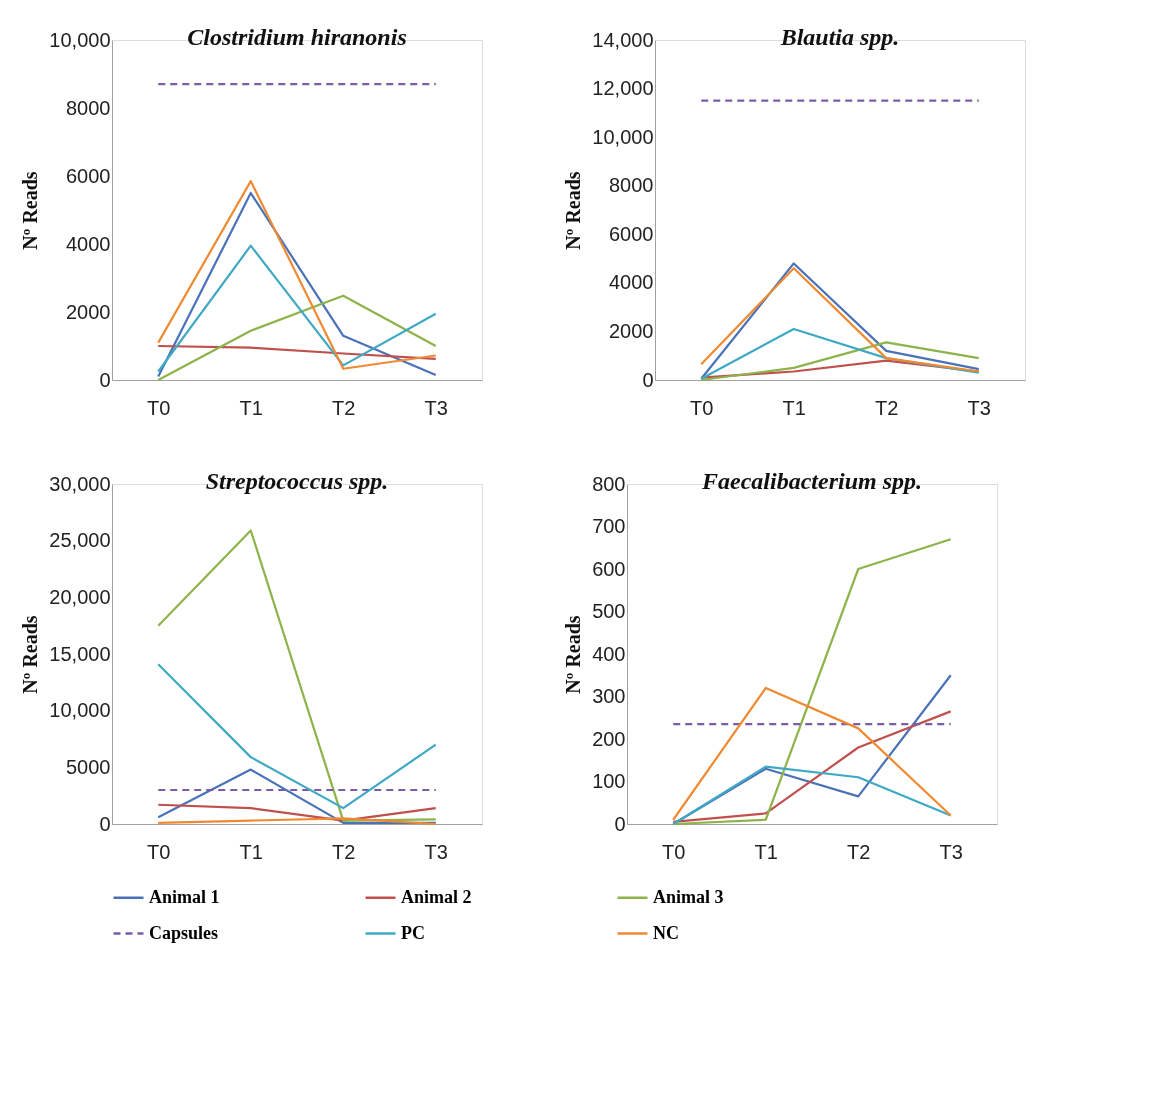 The image size is (1160, 1104). I want to click on legend-label: Animal 3, so click(688, 896).